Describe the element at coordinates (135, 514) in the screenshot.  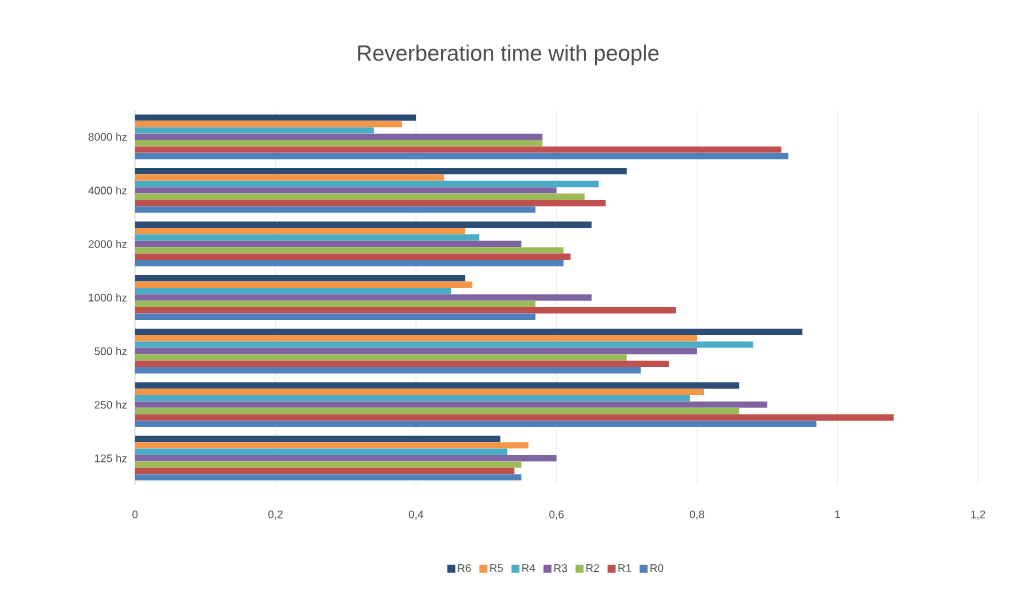
I see `x-tick-label: 0` at that location.